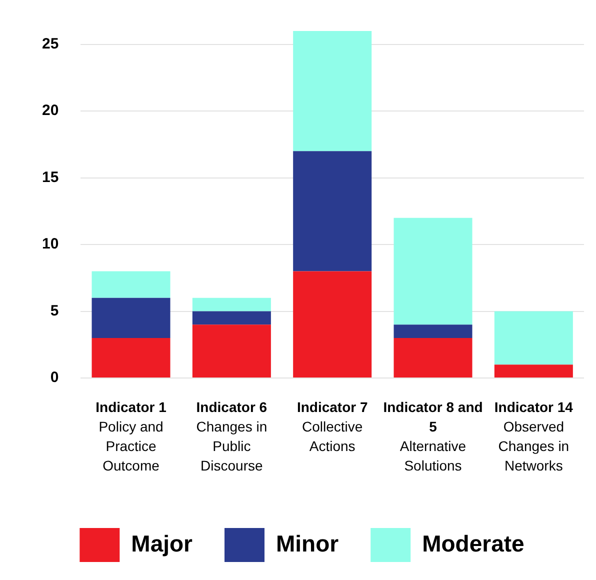 This screenshot has height=580, width=596. I want to click on y-tick-label: 5, so click(54, 311).